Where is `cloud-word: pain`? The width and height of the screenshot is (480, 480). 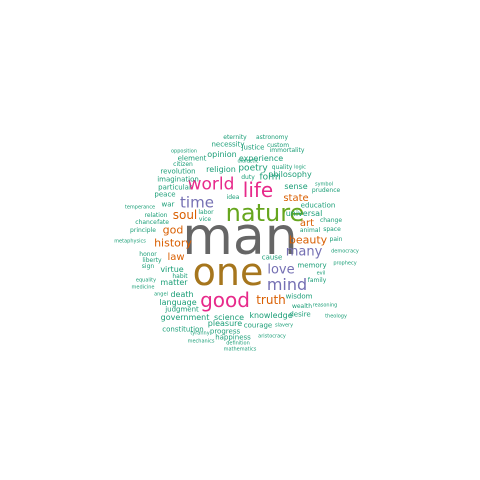
cloud-word: pain is located at coordinates (336, 239).